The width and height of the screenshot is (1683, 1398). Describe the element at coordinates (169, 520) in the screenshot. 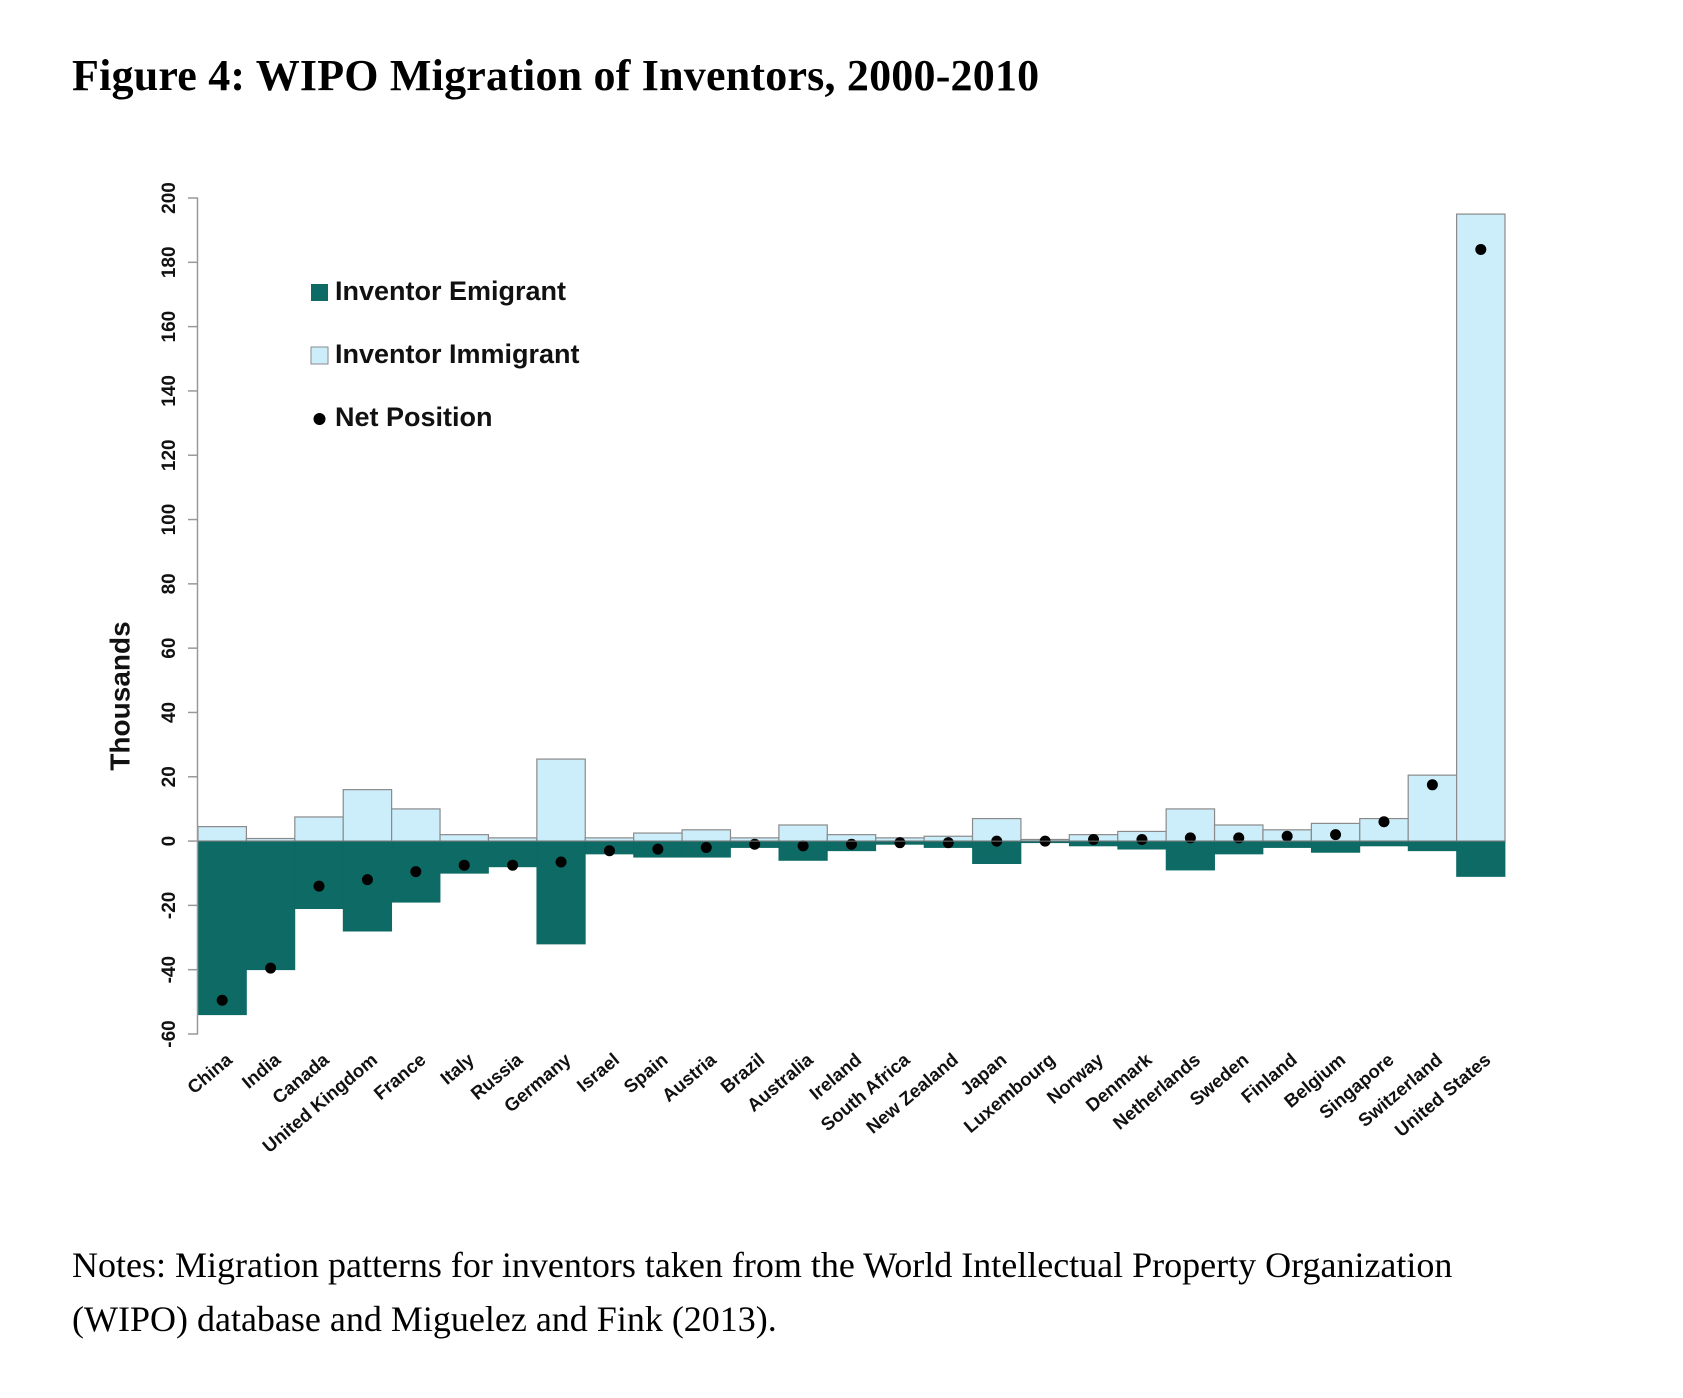

I see `y-tick-label: 100` at that location.